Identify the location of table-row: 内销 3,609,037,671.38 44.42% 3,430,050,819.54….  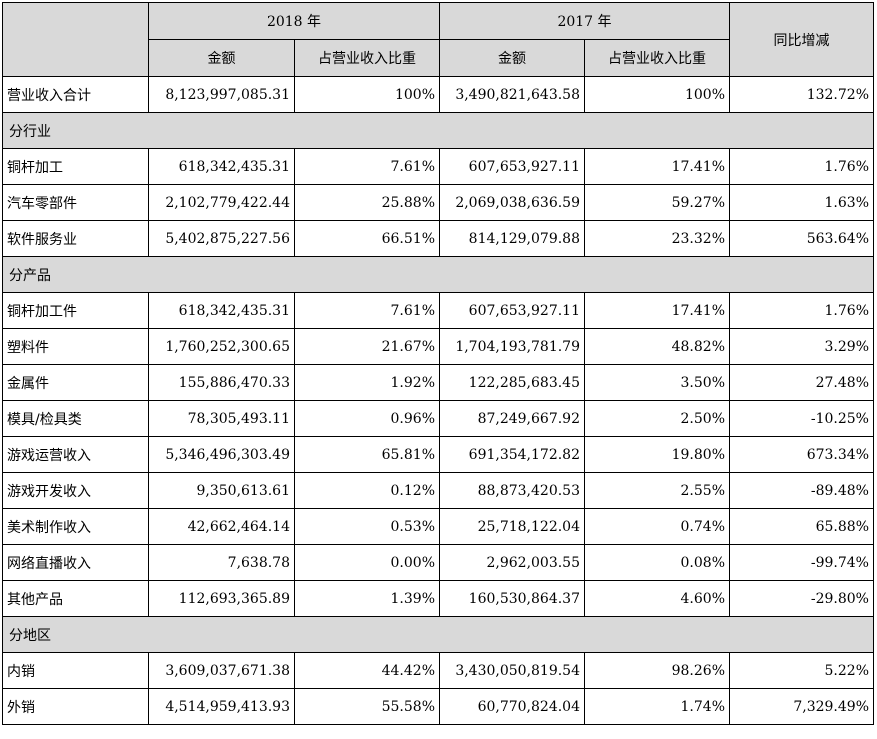
(438, 670).